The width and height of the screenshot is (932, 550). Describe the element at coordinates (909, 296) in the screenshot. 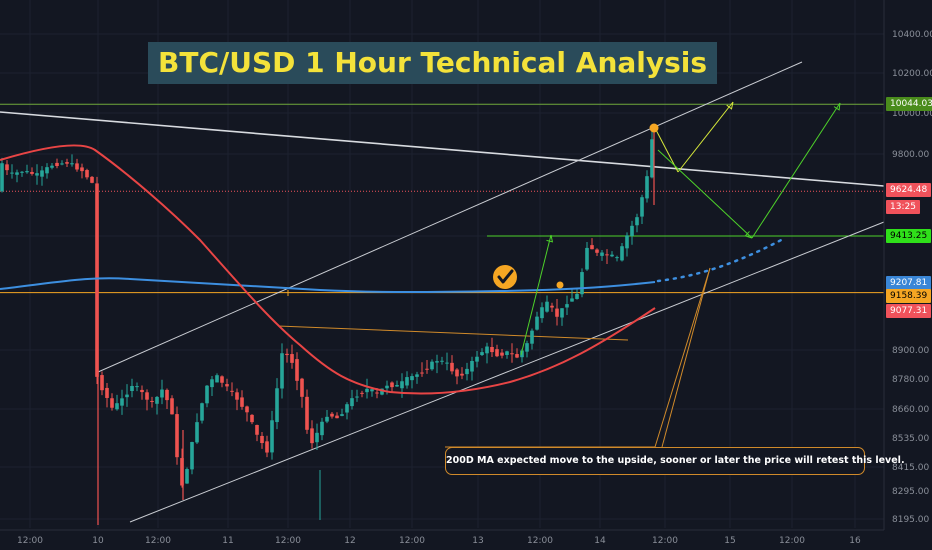

I see `price-tag: 9158.39` at that location.